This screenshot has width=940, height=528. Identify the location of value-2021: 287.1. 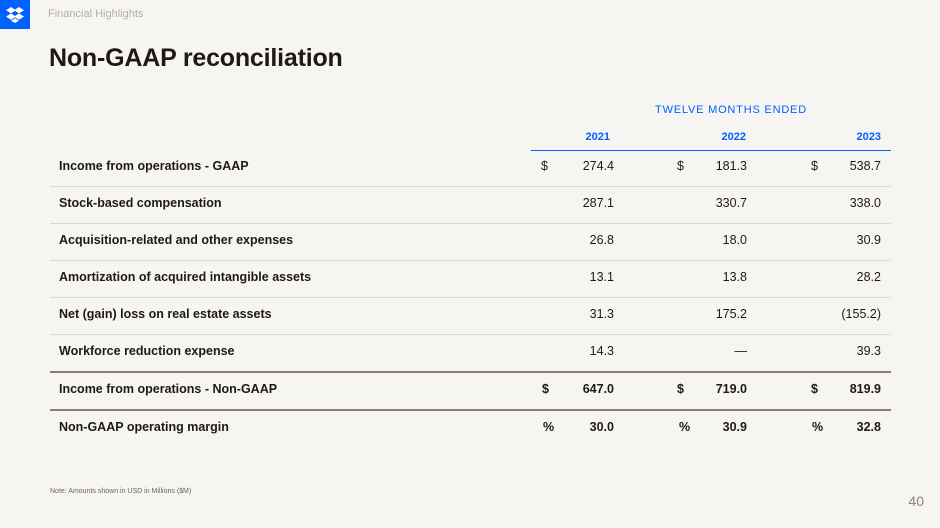
(598, 203).